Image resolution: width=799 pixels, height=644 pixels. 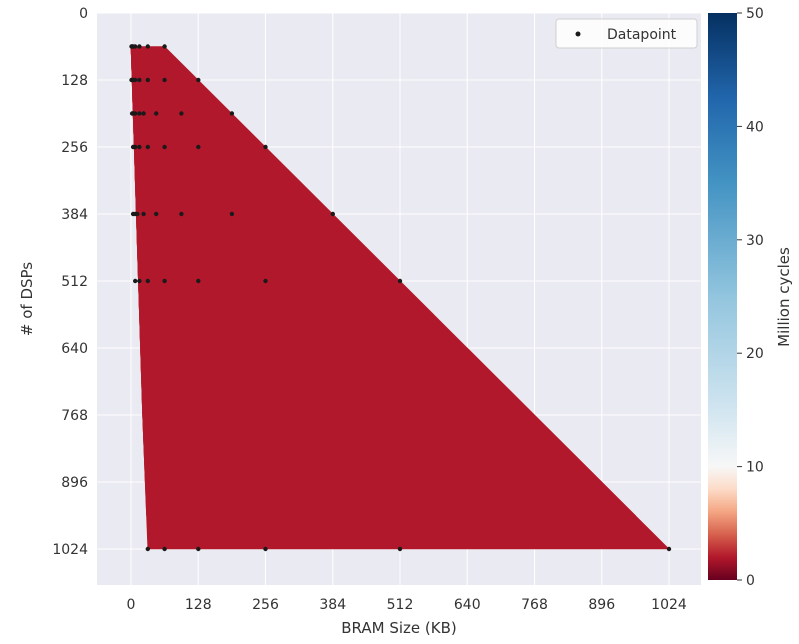 What do you see at coordinates (750, 581) in the screenshot?
I see `colorbar-tick-label-0: 0` at bounding box center [750, 581].